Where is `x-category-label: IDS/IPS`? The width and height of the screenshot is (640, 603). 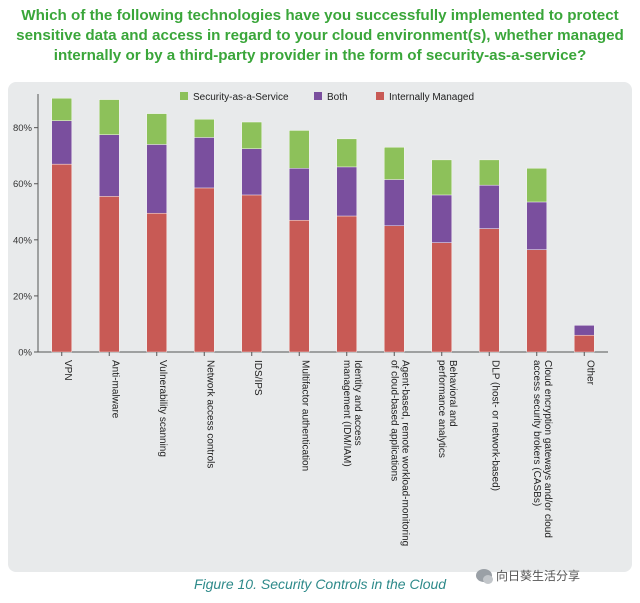
x-category-label: IDS/IPS is located at coordinates (257, 378).